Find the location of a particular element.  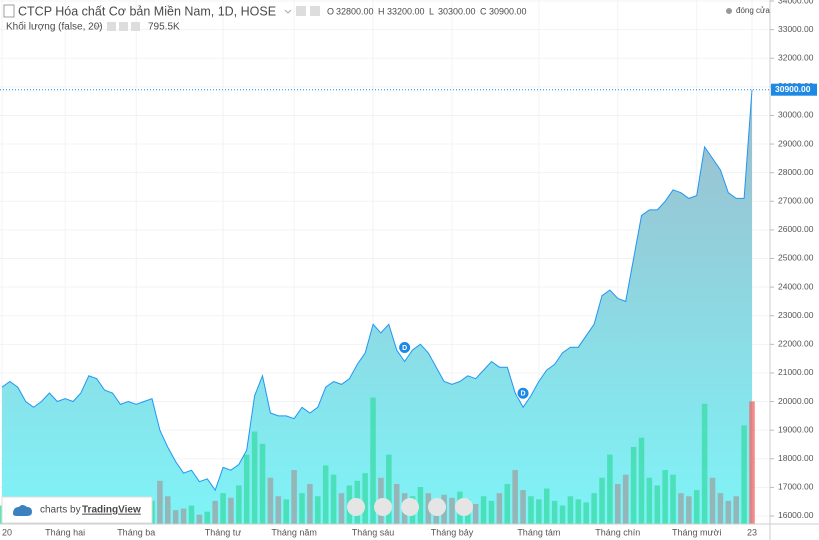

y-tick-label: 22000.00 is located at coordinates (796, 344).